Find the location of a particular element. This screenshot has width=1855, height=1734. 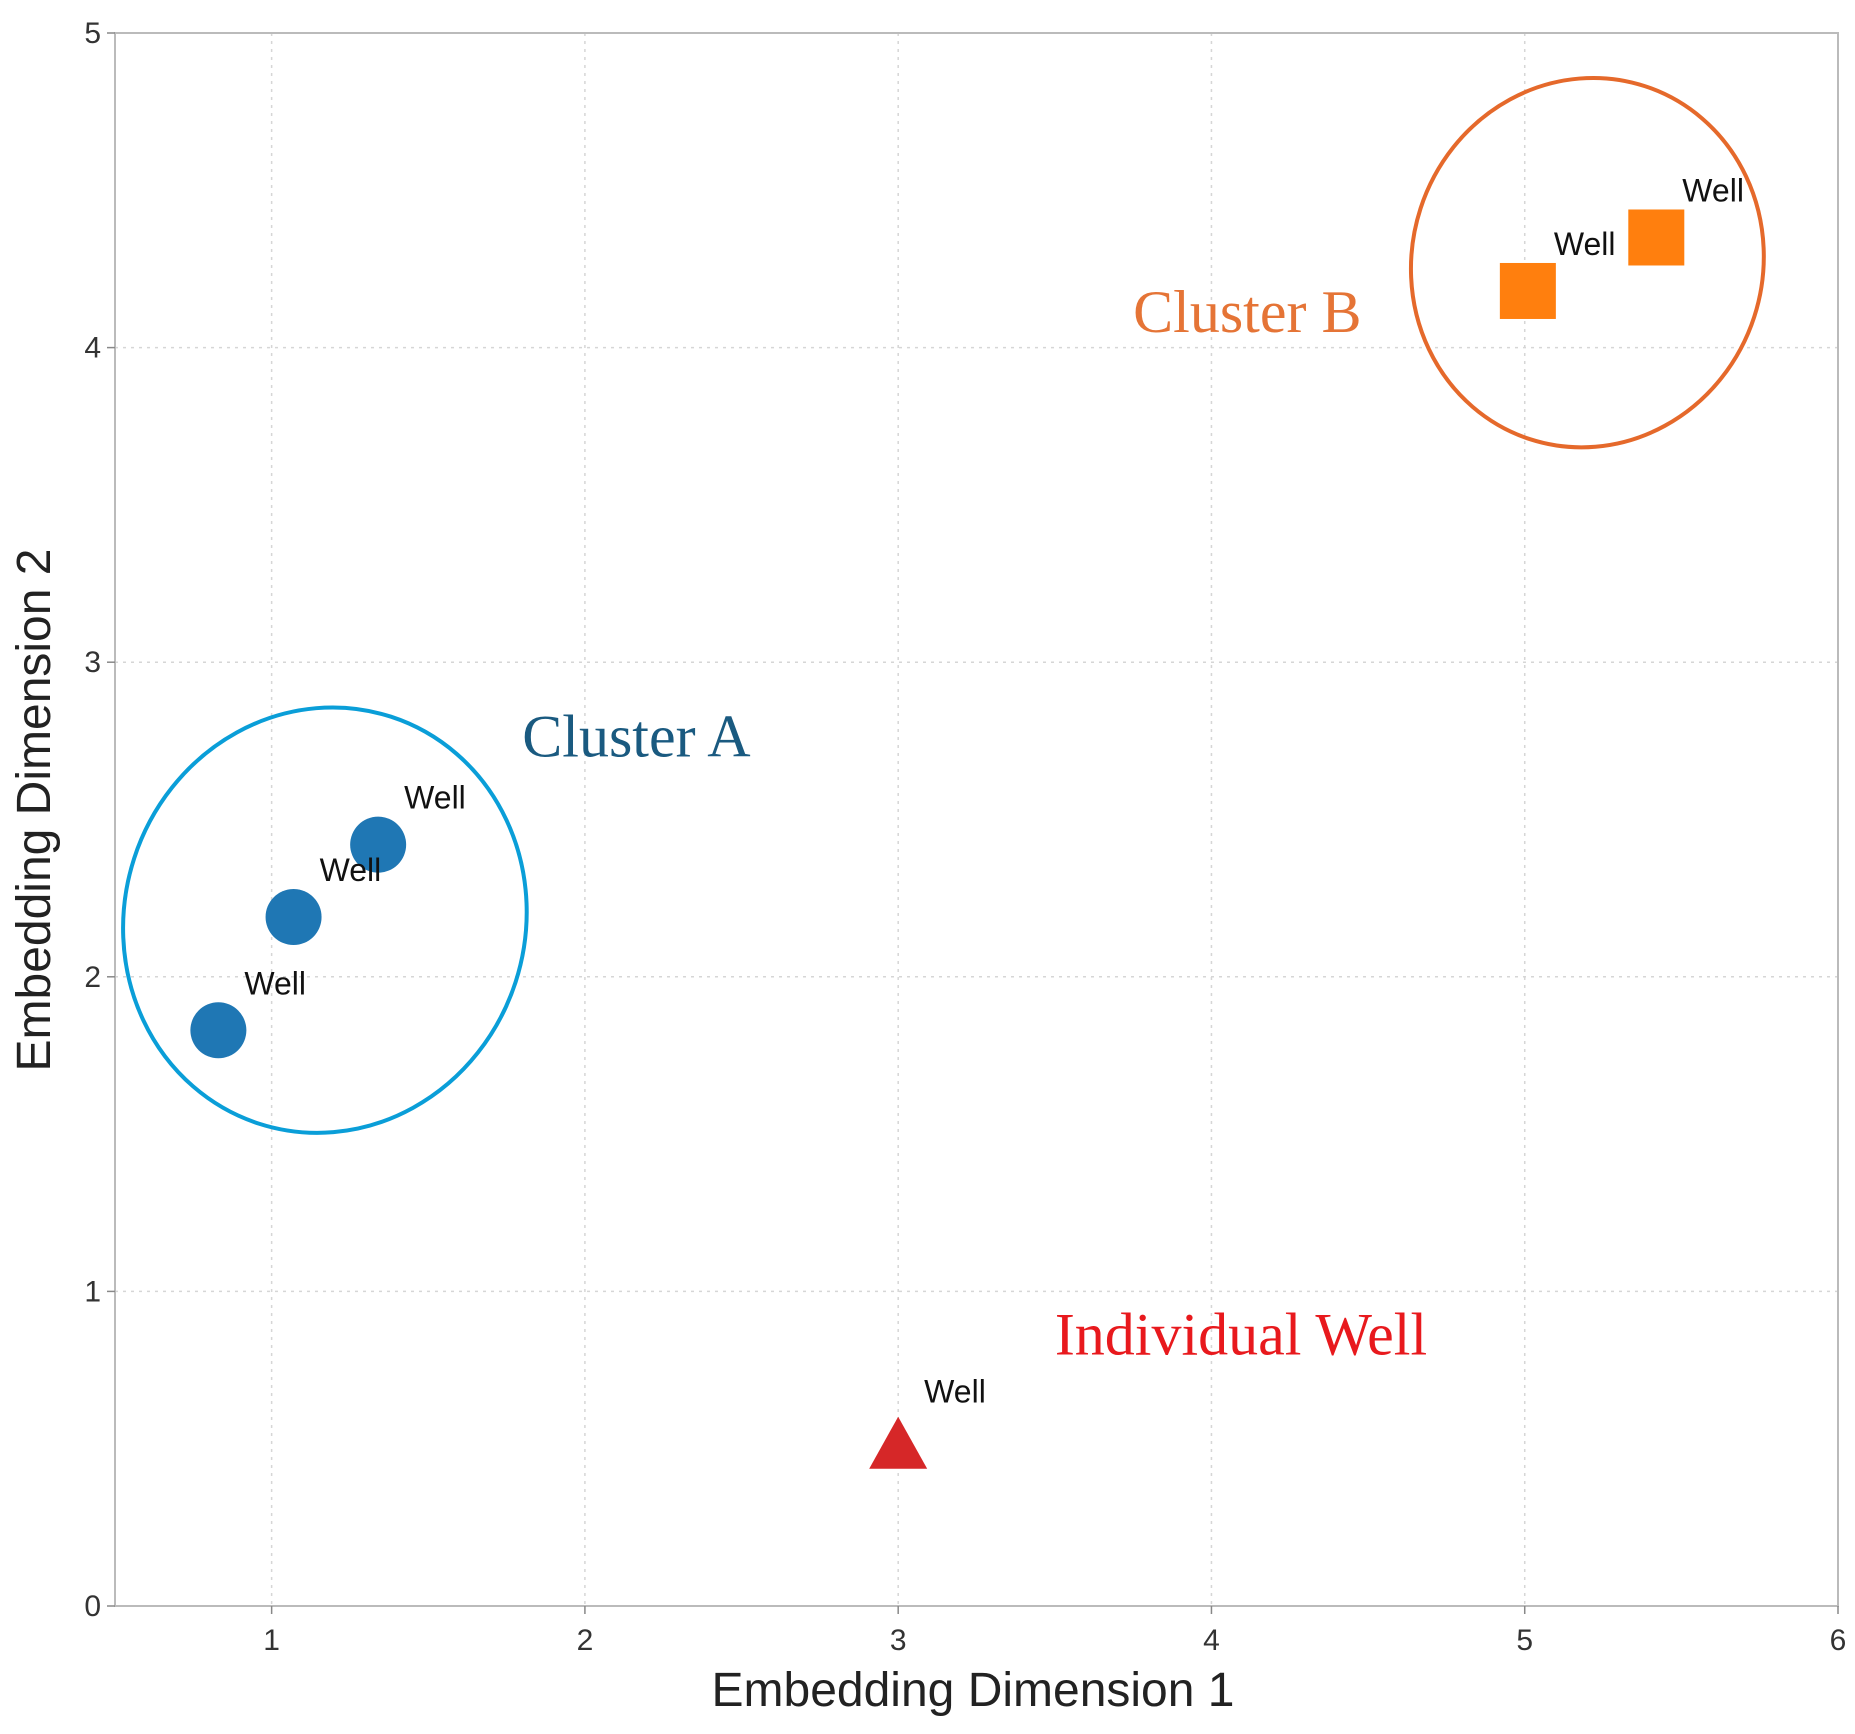

triangle-marker is located at coordinates (898, 1442).